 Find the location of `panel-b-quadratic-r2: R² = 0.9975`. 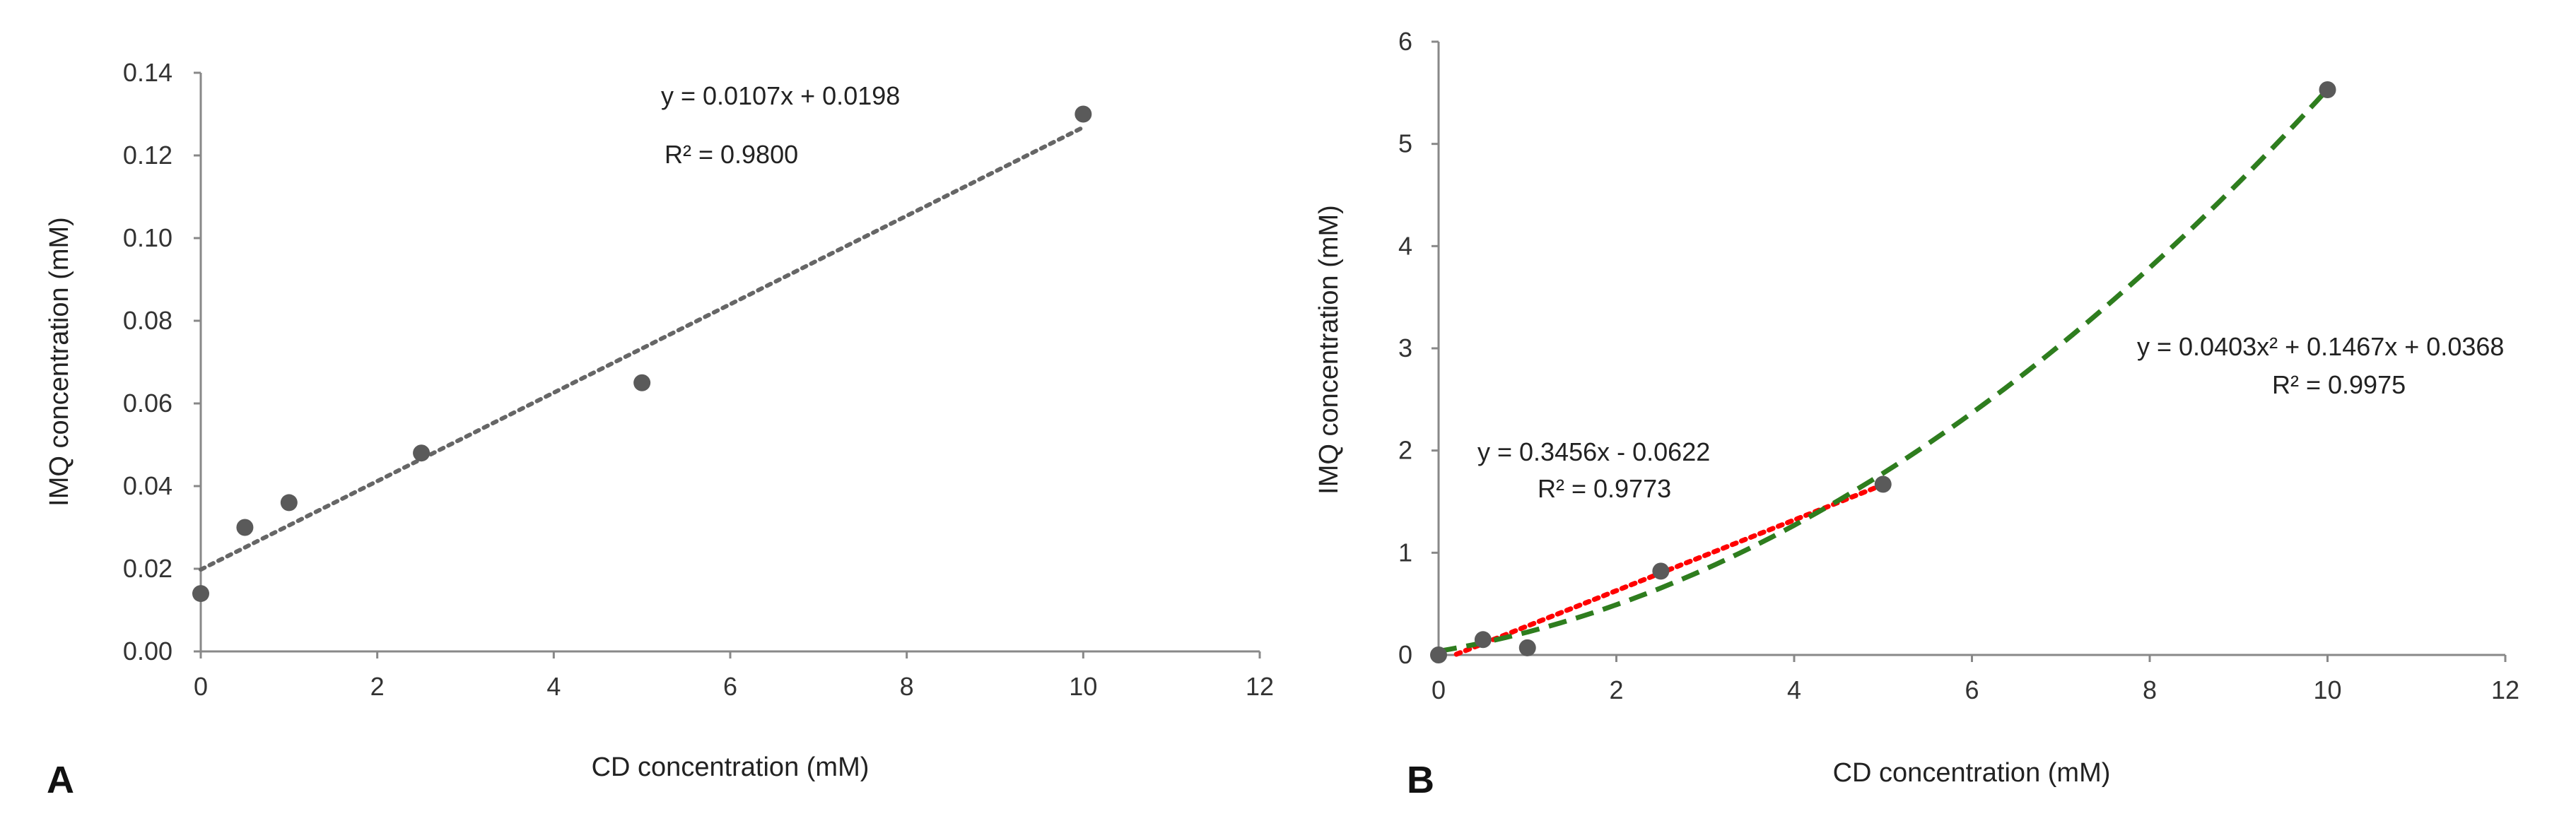

panel-b-quadratic-r2: R² = 0.9975 is located at coordinates (2339, 384).